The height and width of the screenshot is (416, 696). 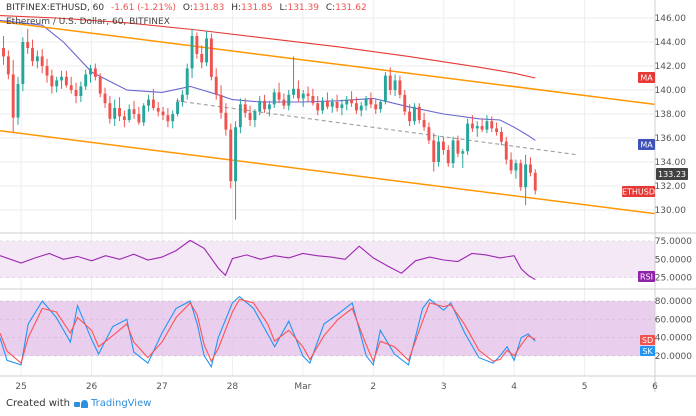 What do you see at coordinates (351, 8) in the screenshot?
I see `close-value: 131.62` at bounding box center [351, 8].